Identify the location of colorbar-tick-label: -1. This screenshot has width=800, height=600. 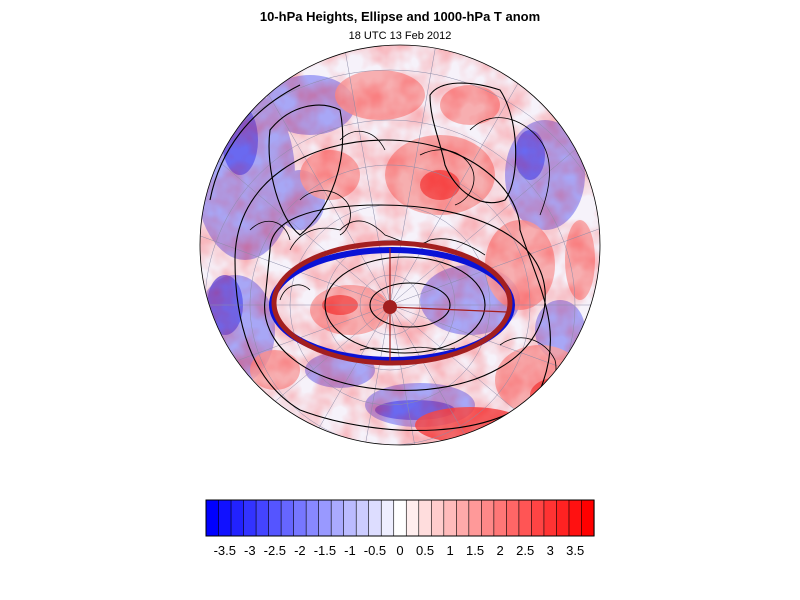
(350, 550).